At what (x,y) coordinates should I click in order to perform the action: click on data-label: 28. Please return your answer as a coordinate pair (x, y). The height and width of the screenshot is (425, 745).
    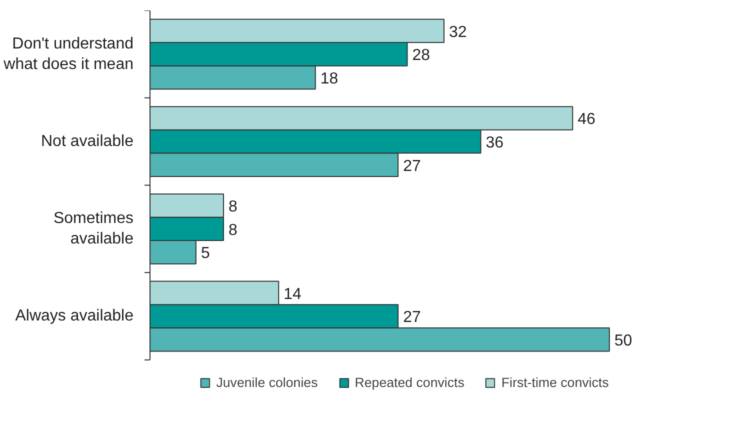
    Looking at the image, I should click on (421, 55).